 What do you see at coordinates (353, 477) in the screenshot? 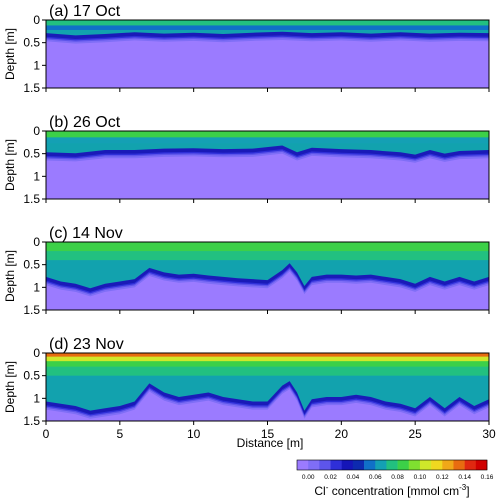
I see `colorbar-tick-label: 0.04` at bounding box center [353, 477].